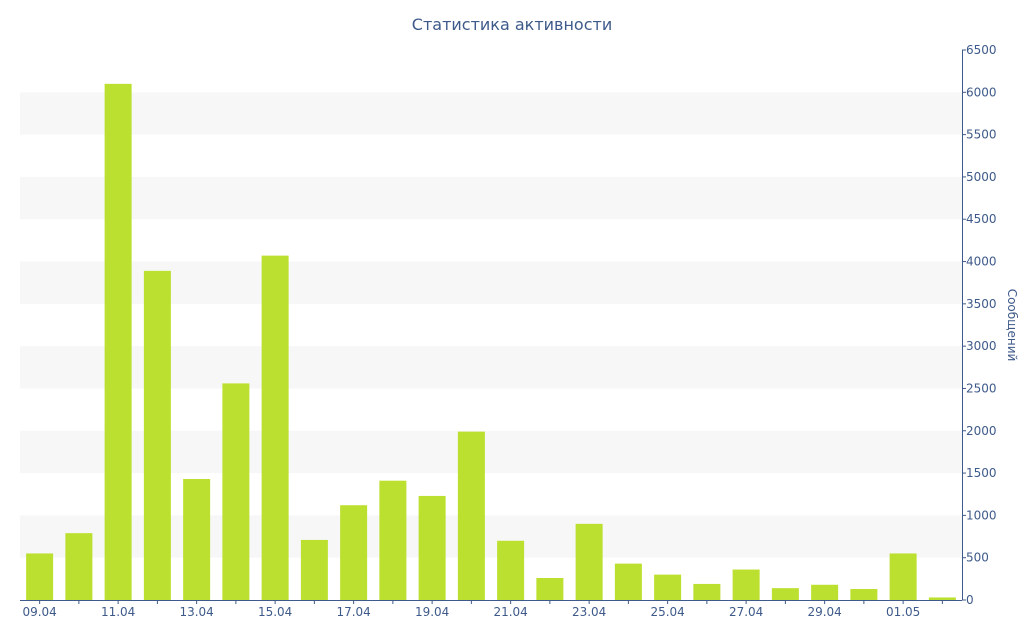 The image size is (1024, 640). What do you see at coordinates (981, 431) in the screenshot?
I see `y-tick-label: 2000` at bounding box center [981, 431].